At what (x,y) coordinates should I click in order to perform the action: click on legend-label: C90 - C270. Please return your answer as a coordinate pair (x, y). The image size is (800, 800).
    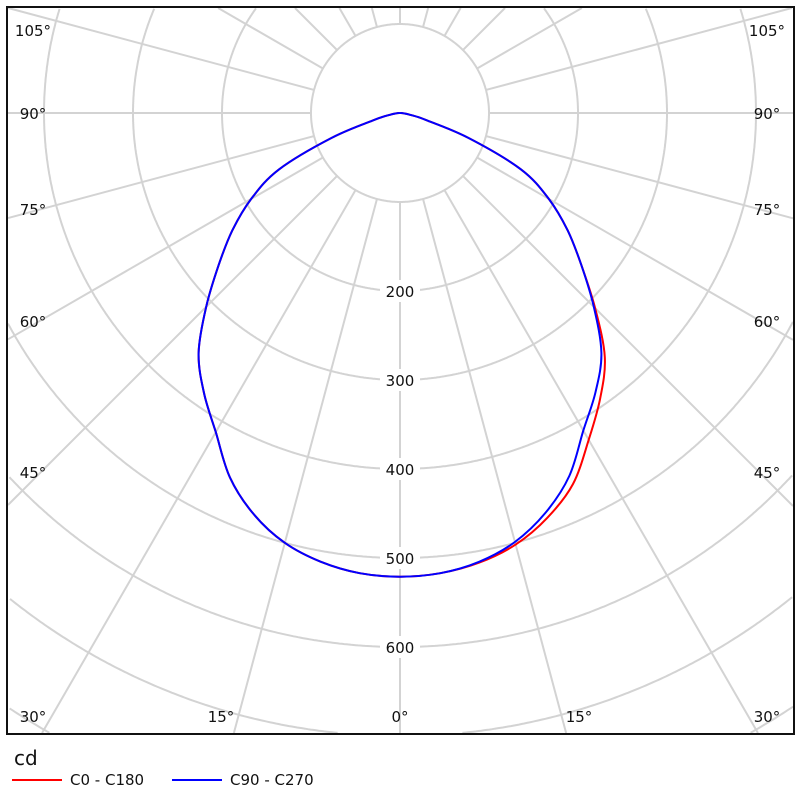
    Looking at the image, I should click on (272, 780).